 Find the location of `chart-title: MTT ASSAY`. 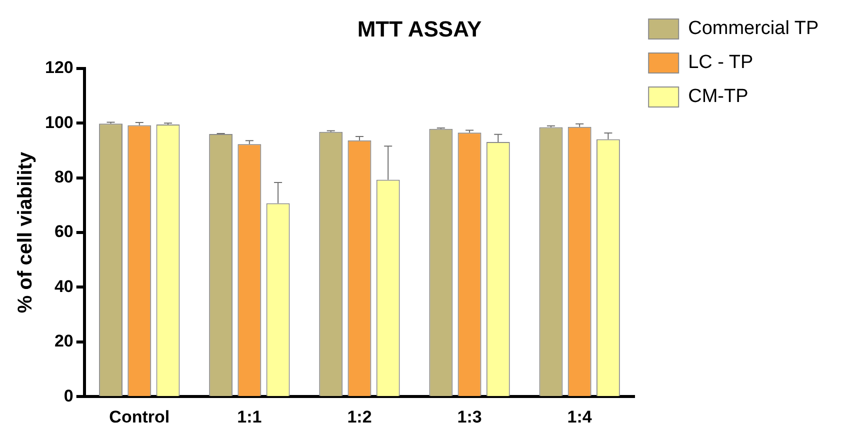

chart-title: MTT ASSAY is located at coordinates (419, 29).